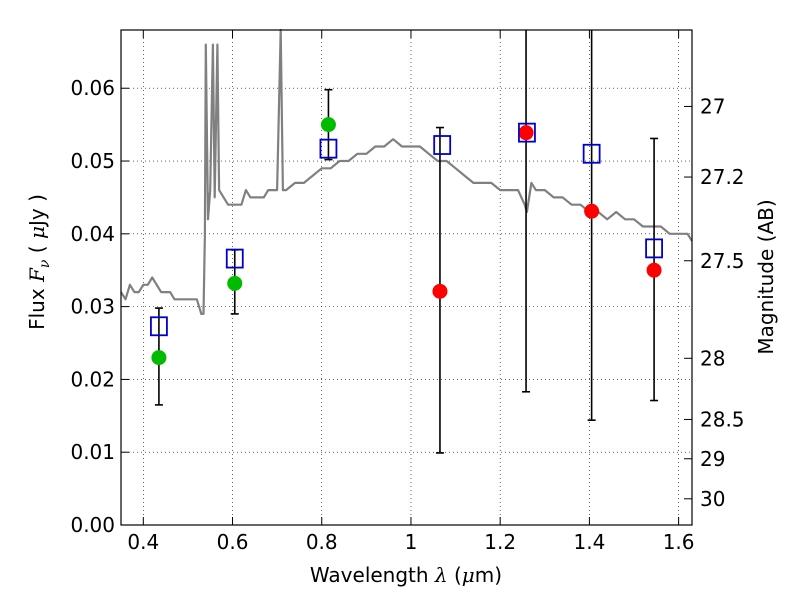 The width and height of the screenshot is (800, 600). What do you see at coordinates (712, 459) in the screenshot?
I see `y2-tick-label: 29` at bounding box center [712, 459].